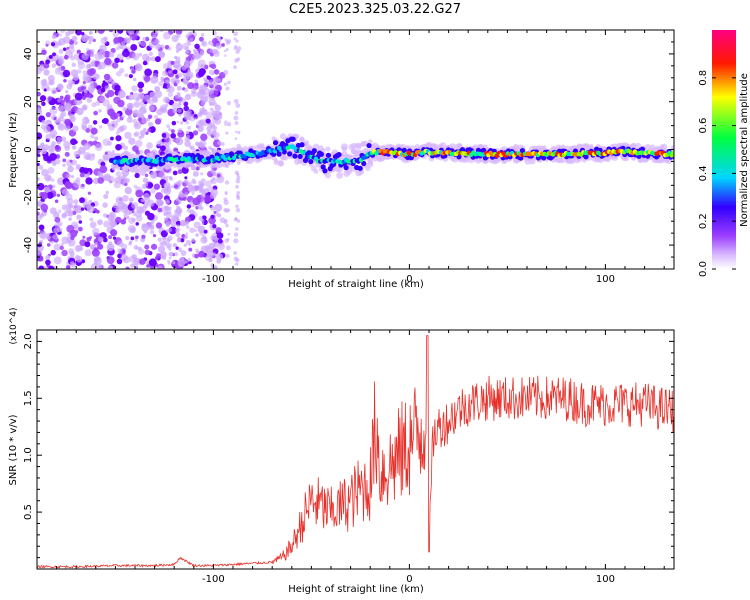  Describe the element at coordinates (404, 150) in the screenshot. I see `ridge-band` at that location.